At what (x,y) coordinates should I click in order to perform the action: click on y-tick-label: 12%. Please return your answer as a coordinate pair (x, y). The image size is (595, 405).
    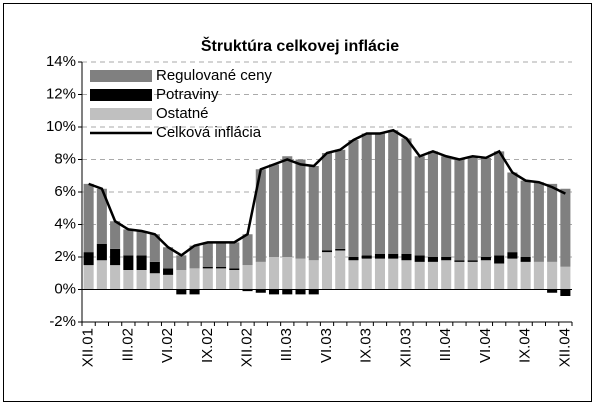
    Looking at the image, I should click on (61, 93).